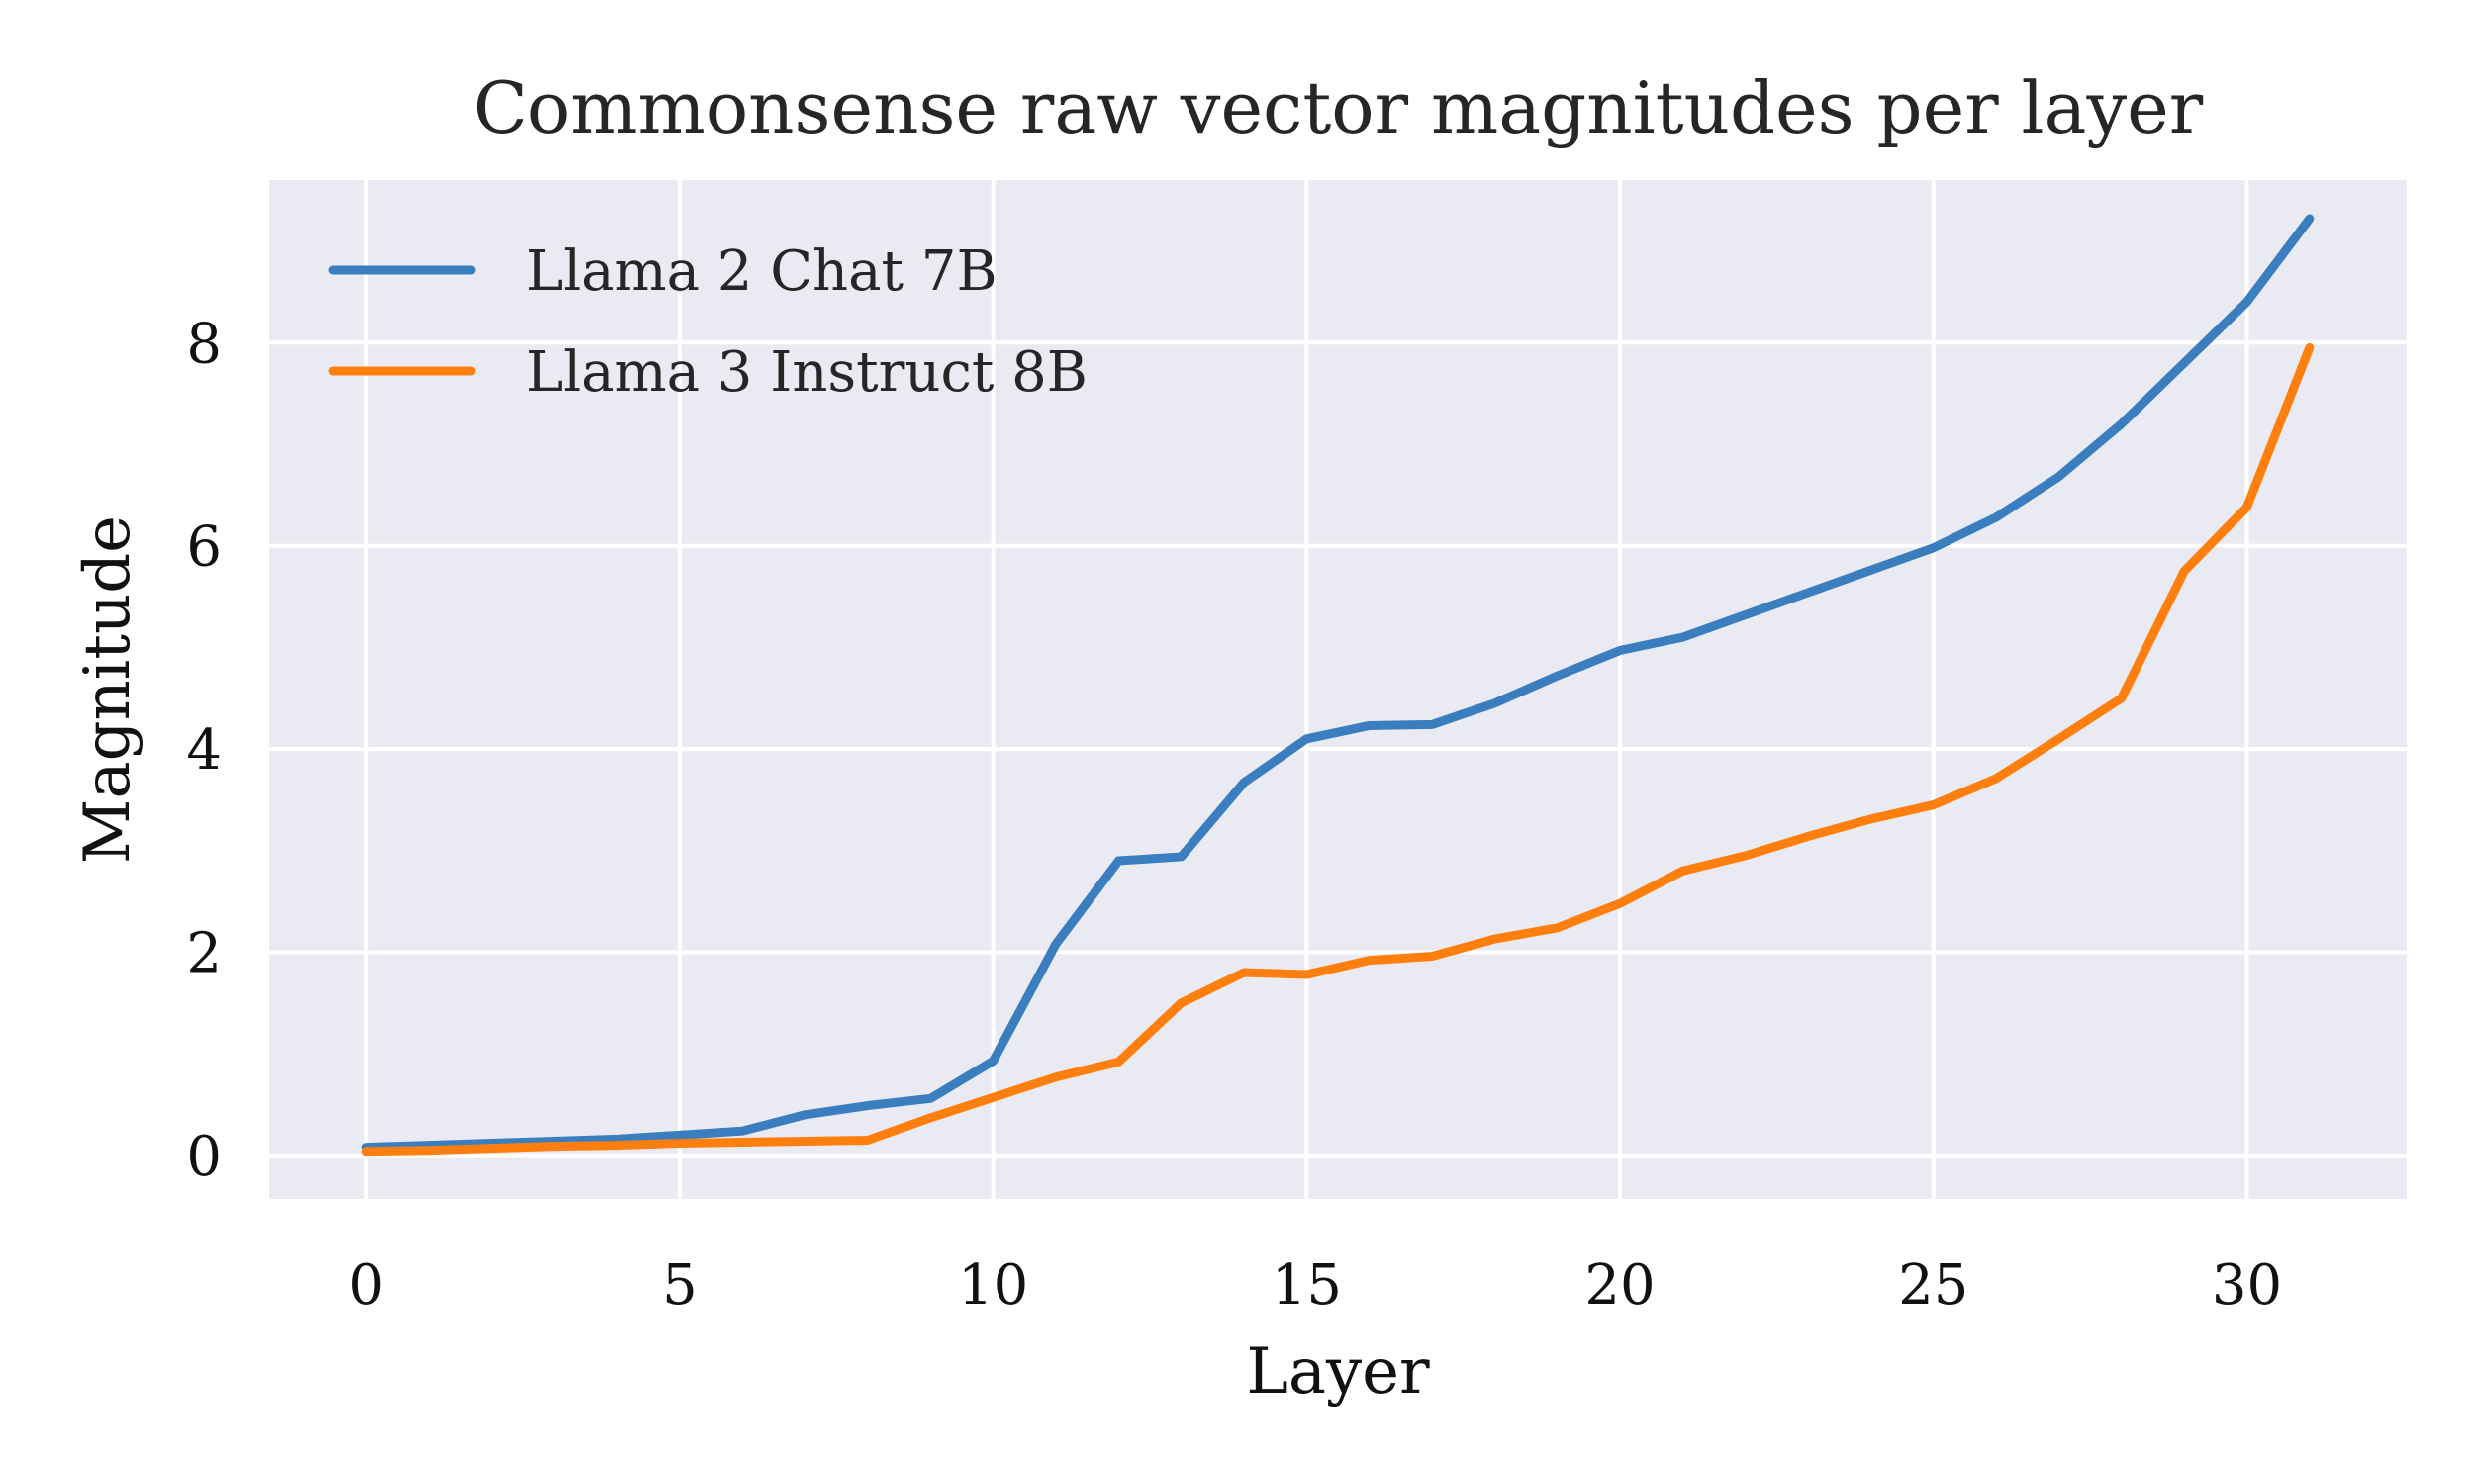 This screenshot has width=2474, height=1484. I want to click on x-tick-label: 30, so click(2247, 1285).